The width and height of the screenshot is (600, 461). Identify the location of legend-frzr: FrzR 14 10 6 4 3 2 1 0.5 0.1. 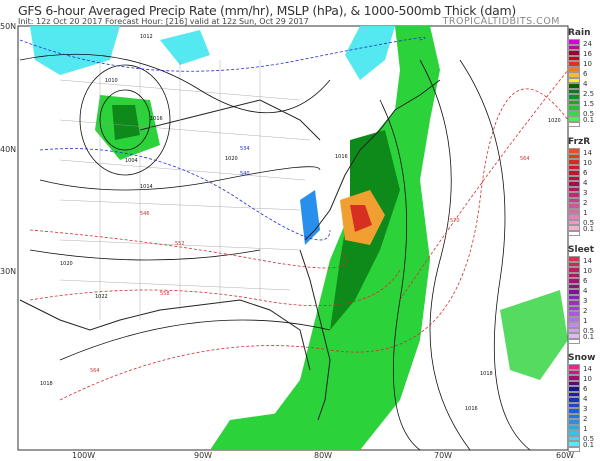
(584, 186).